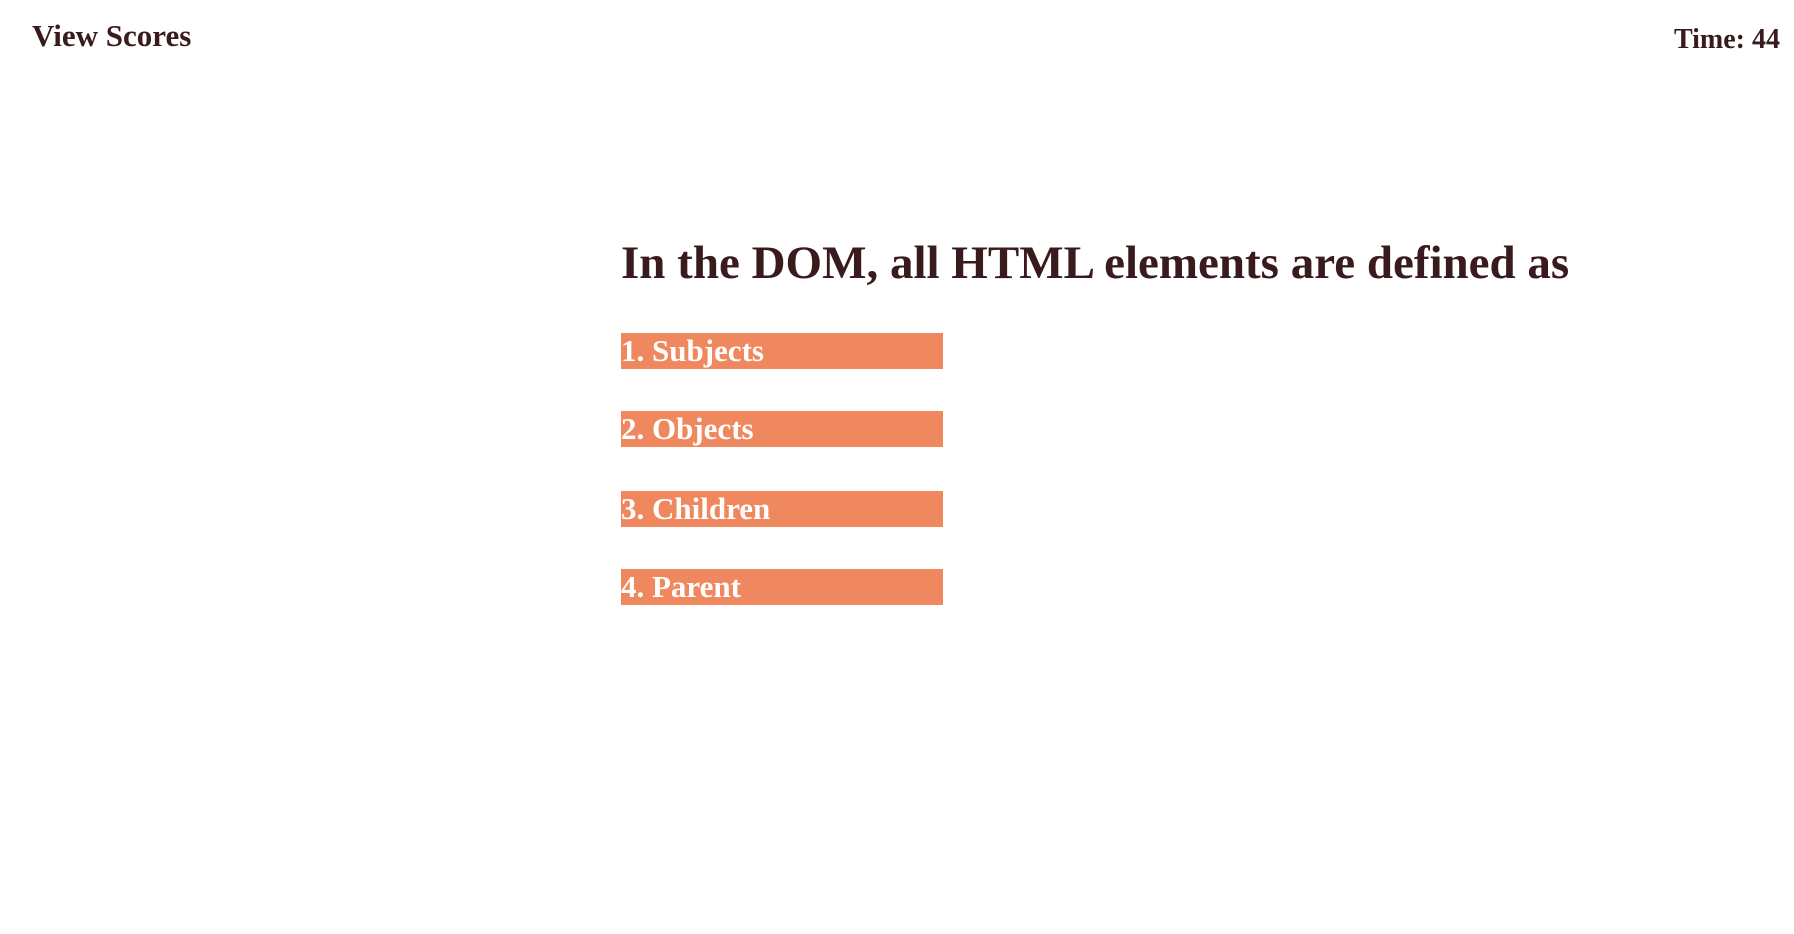  What do you see at coordinates (633, 508) in the screenshot?
I see `answer-number: 3.` at bounding box center [633, 508].